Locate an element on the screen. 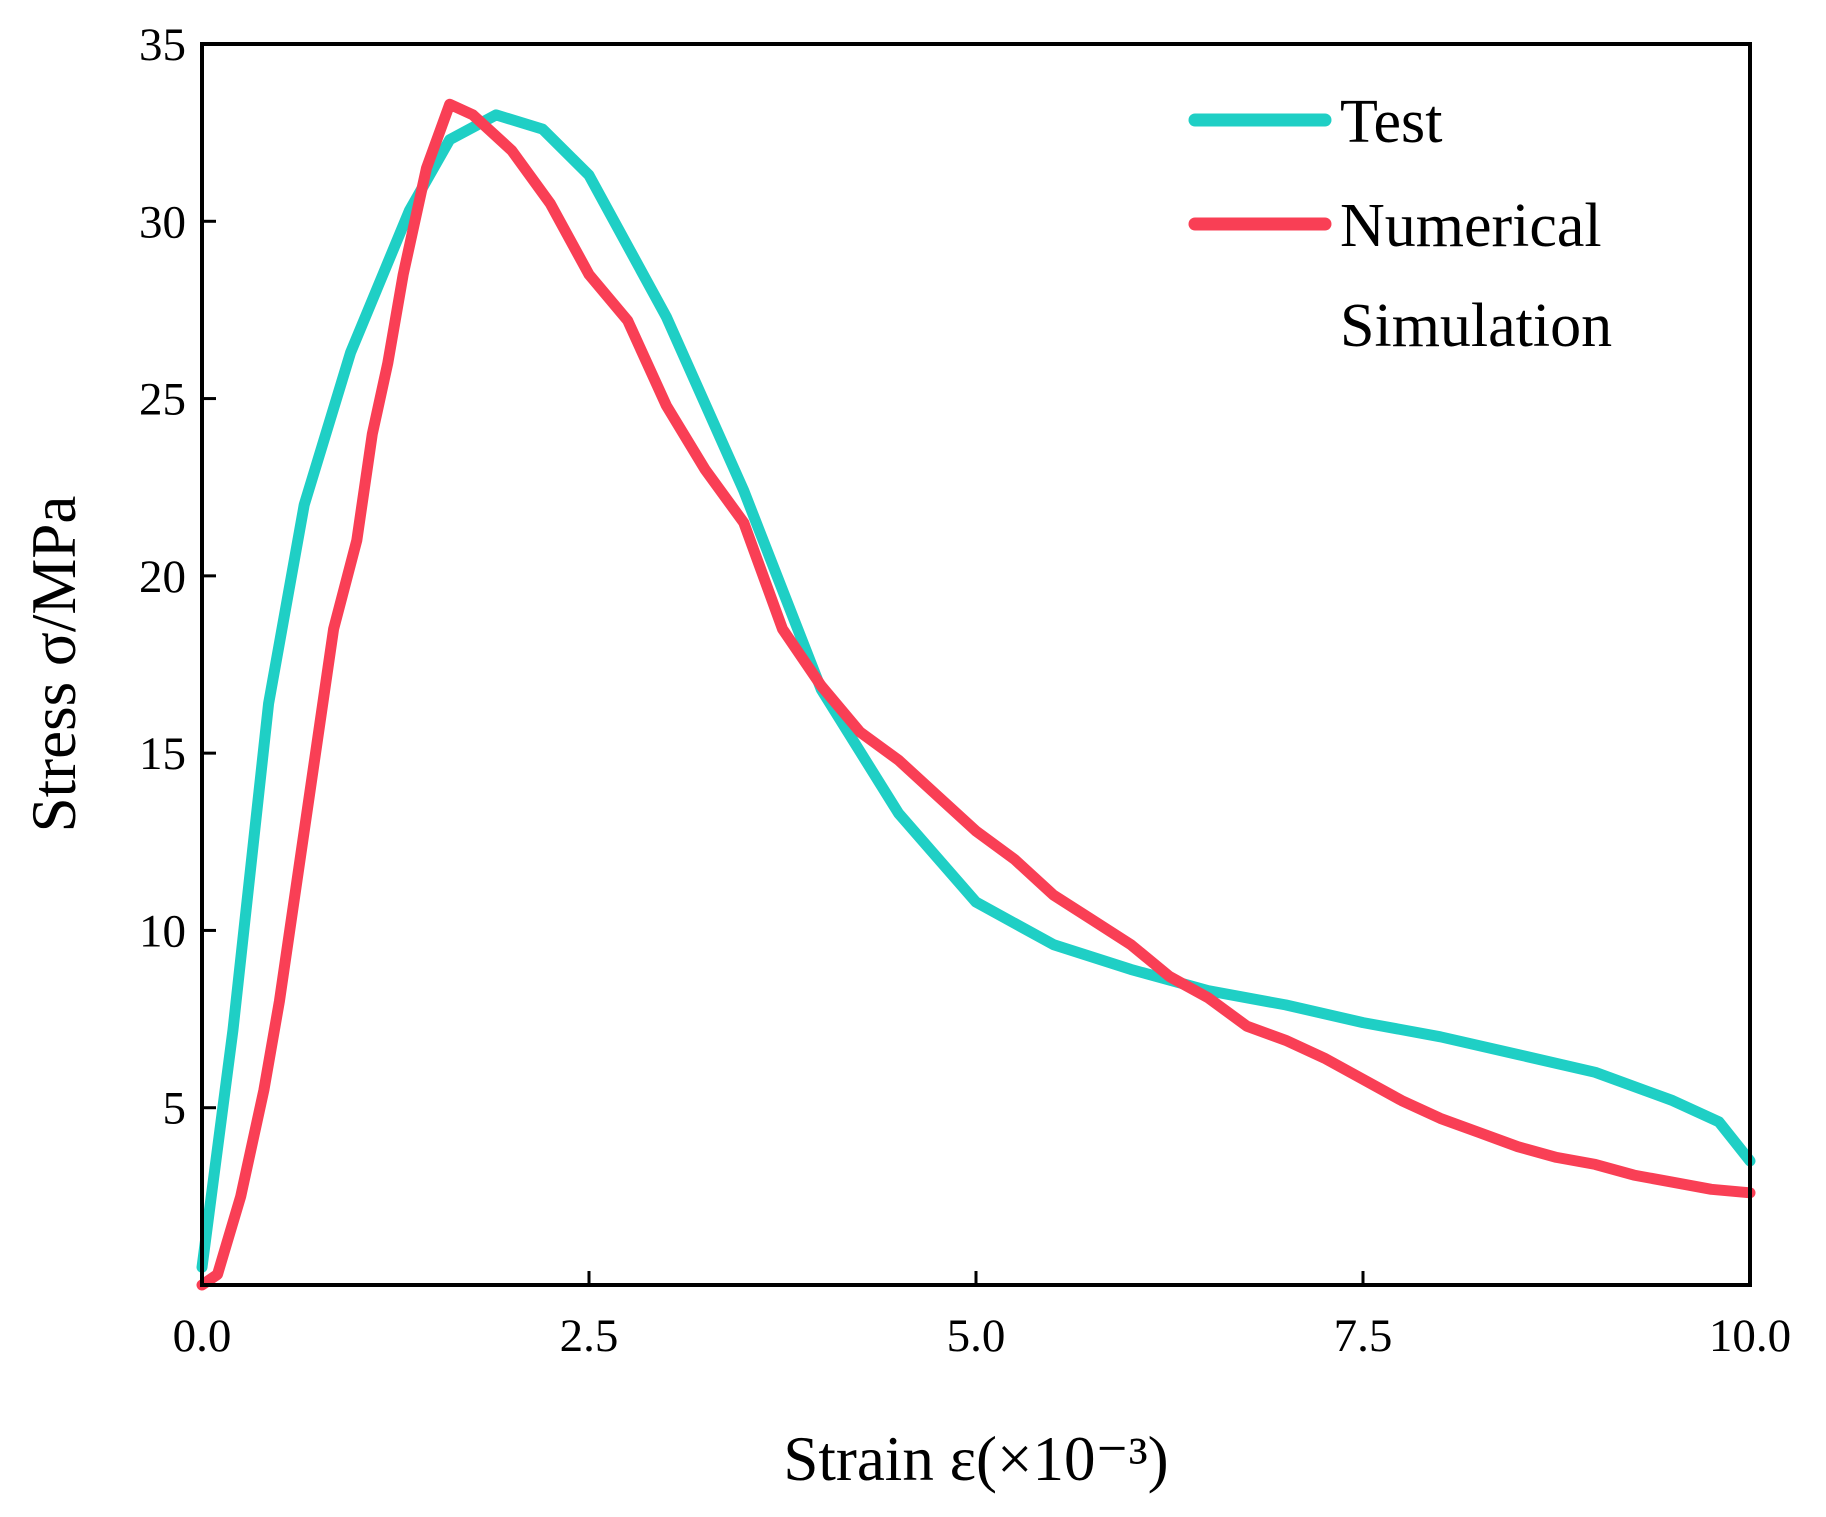 The height and width of the screenshot is (1517, 1826). x-tick-label: 2.5 is located at coordinates (589, 1336).